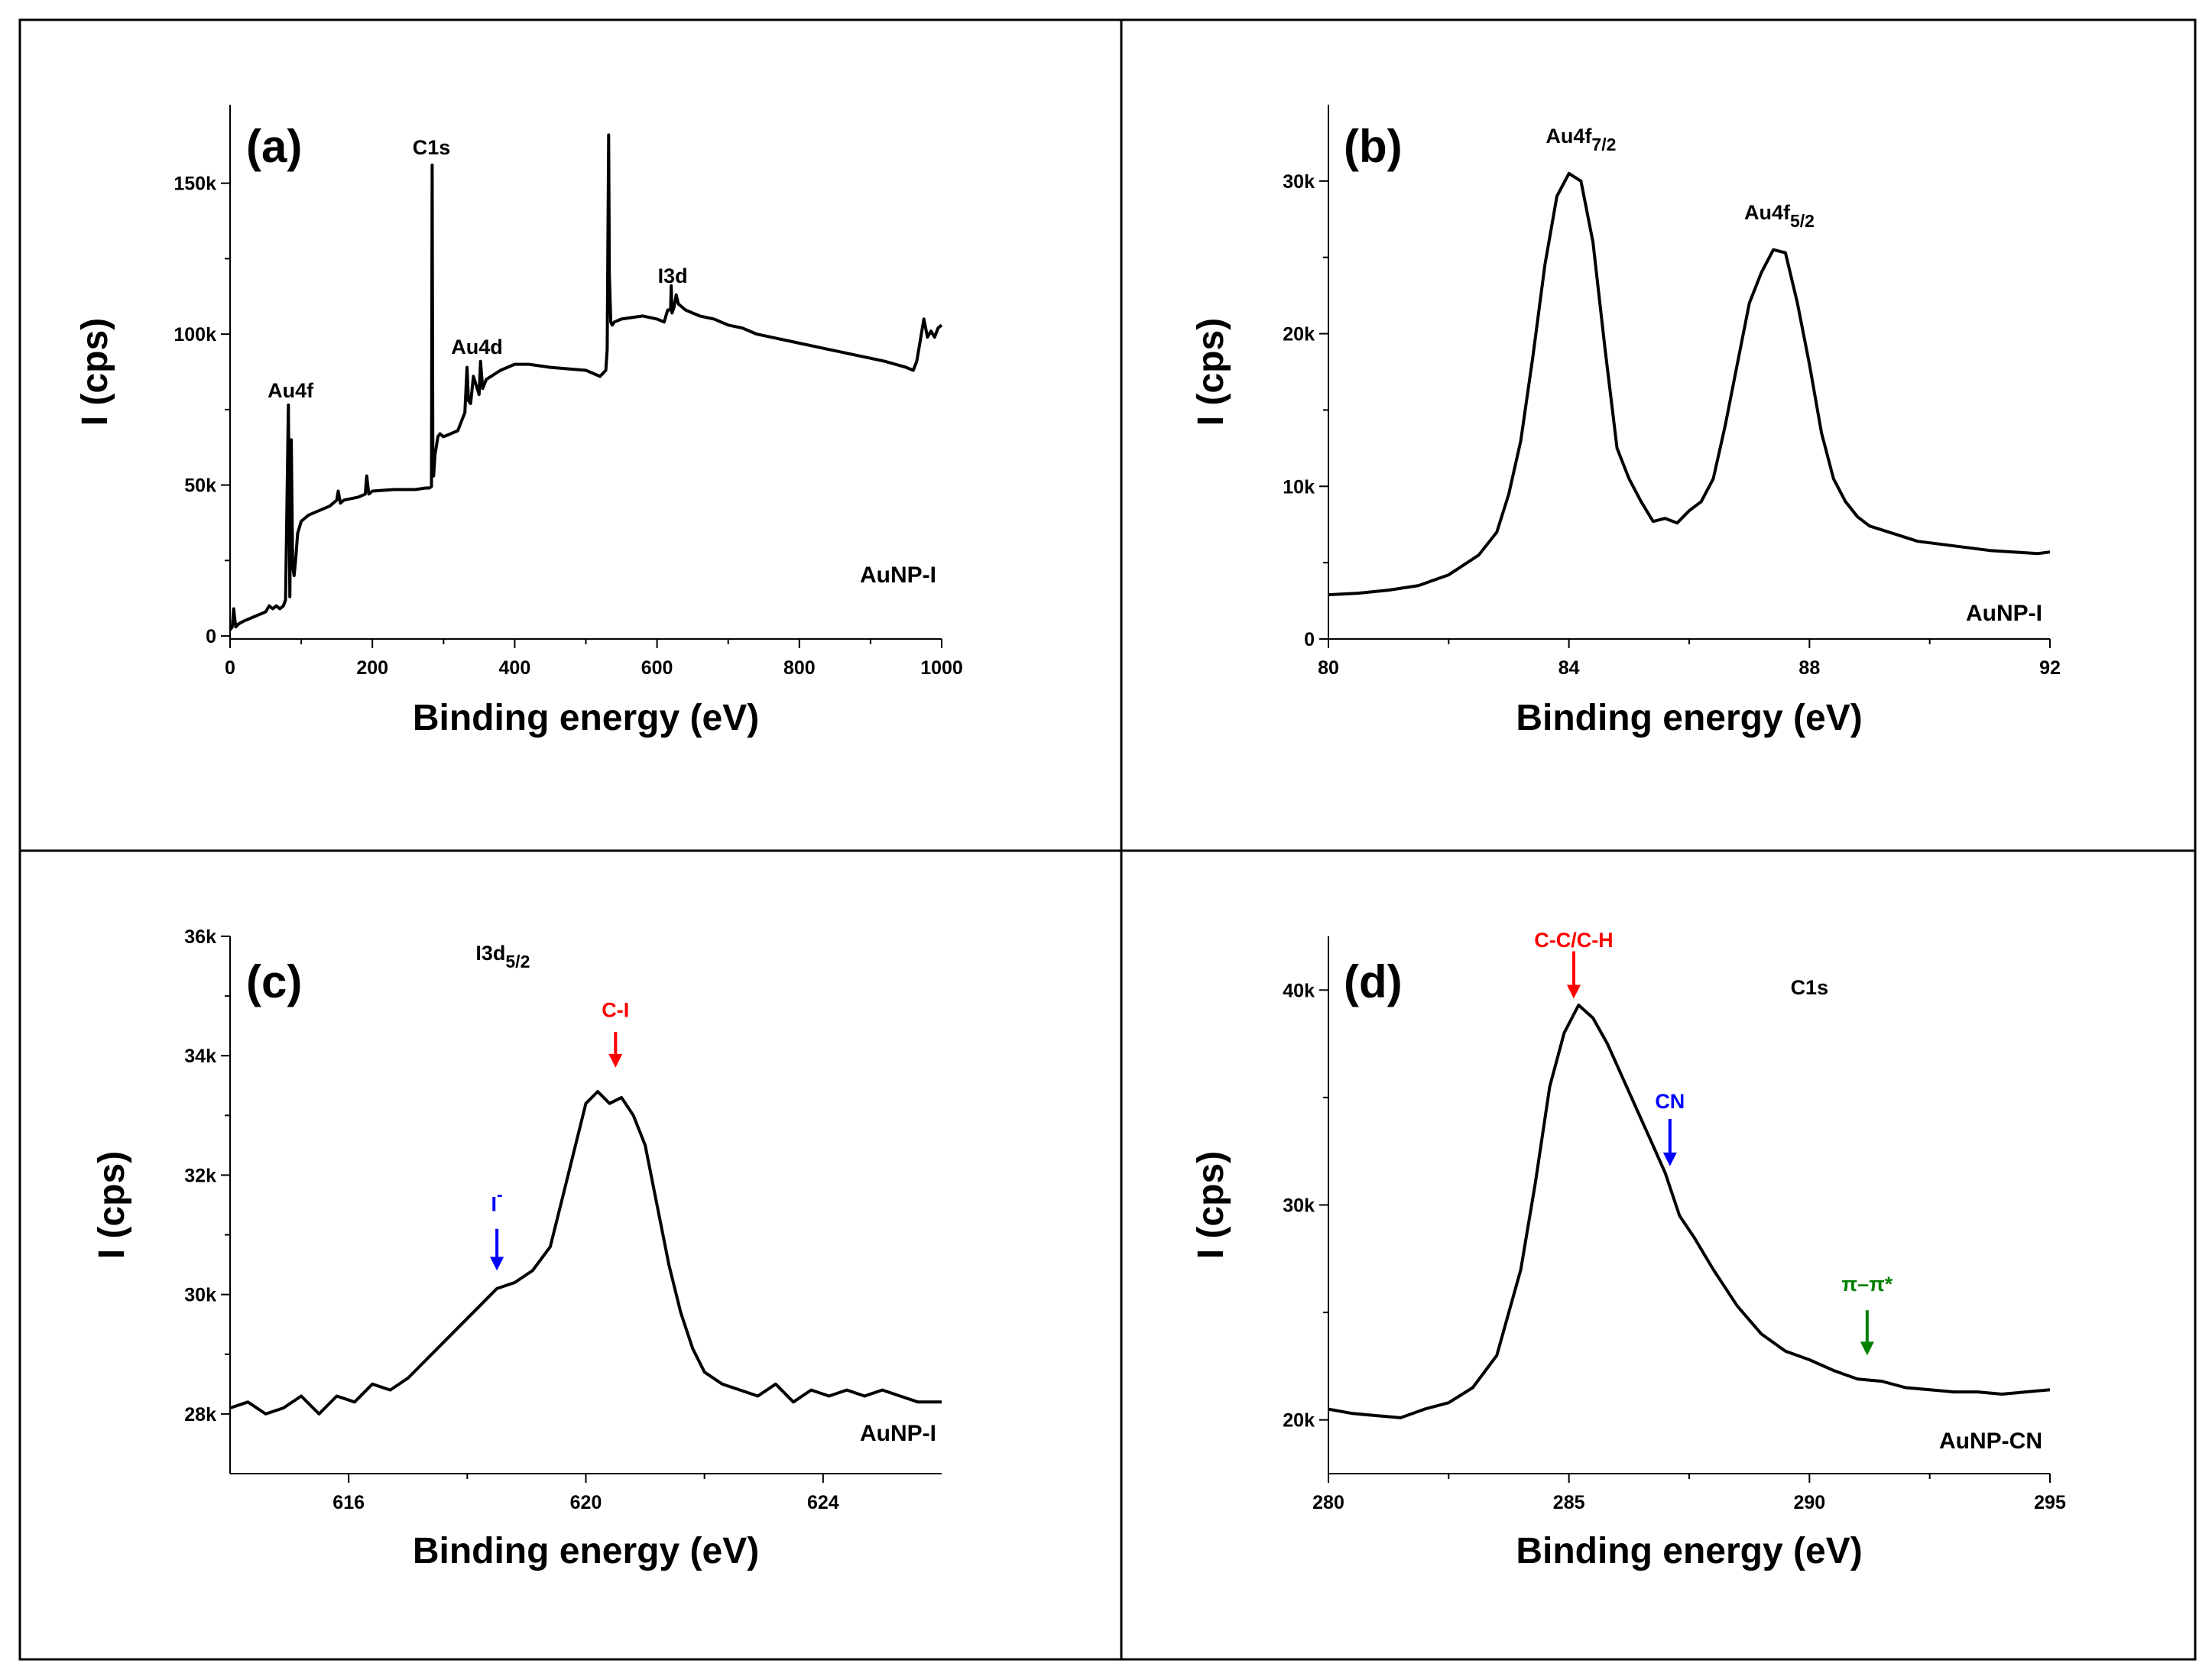 This screenshot has height=1680, width=2212. What do you see at coordinates (2050, 668) in the screenshot?
I see `x-tick-label: 92` at bounding box center [2050, 668].